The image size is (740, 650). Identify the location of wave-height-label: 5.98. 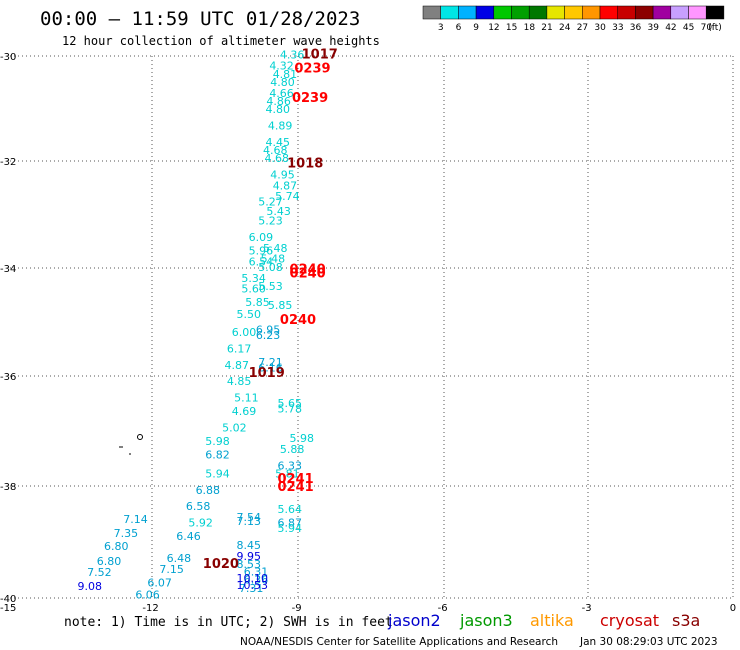
(217, 441).